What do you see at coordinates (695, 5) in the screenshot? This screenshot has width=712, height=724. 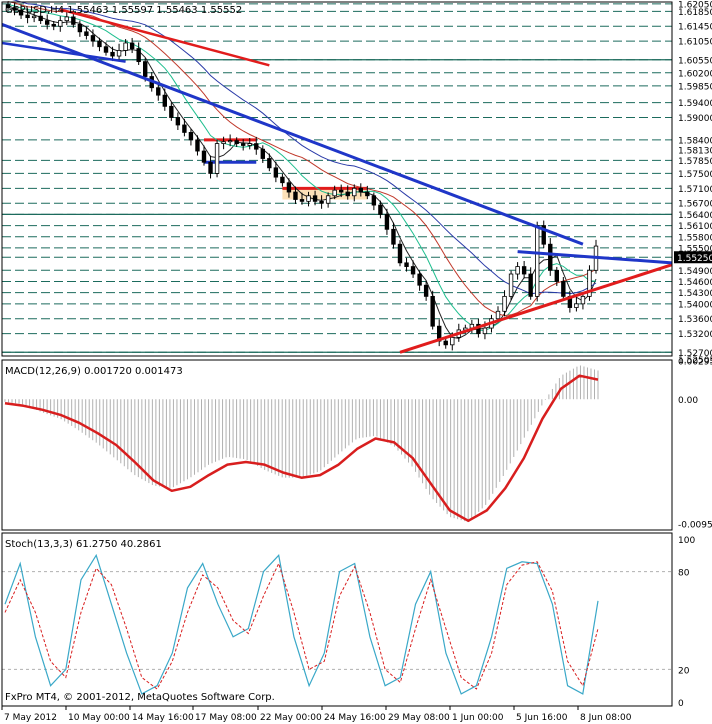 I see `price-tick-label: 1.62050` at bounding box center [695, 5].